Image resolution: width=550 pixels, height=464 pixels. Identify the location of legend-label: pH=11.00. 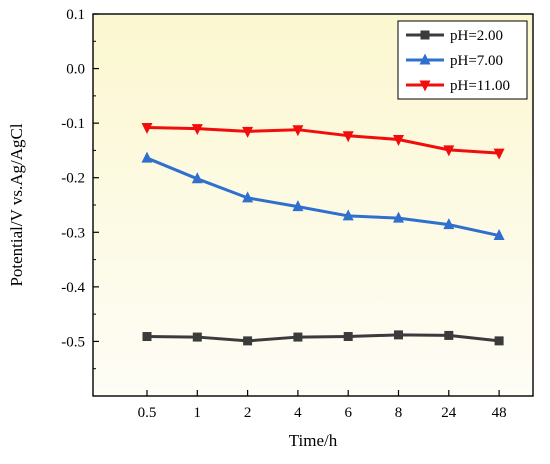
(480, 86).